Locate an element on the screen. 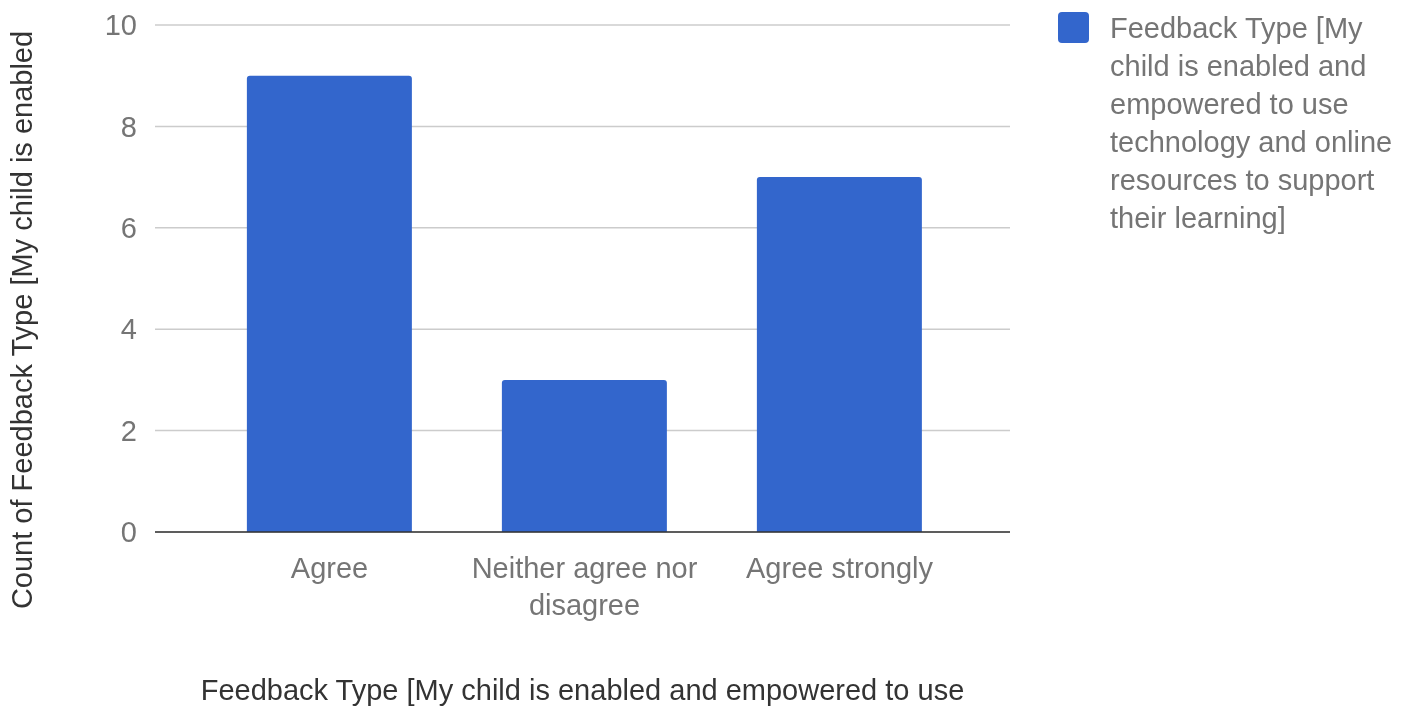 The height and width of the screenshot is (707, 1426). y-tick-label: 2 is located at coordinates (128, 430).